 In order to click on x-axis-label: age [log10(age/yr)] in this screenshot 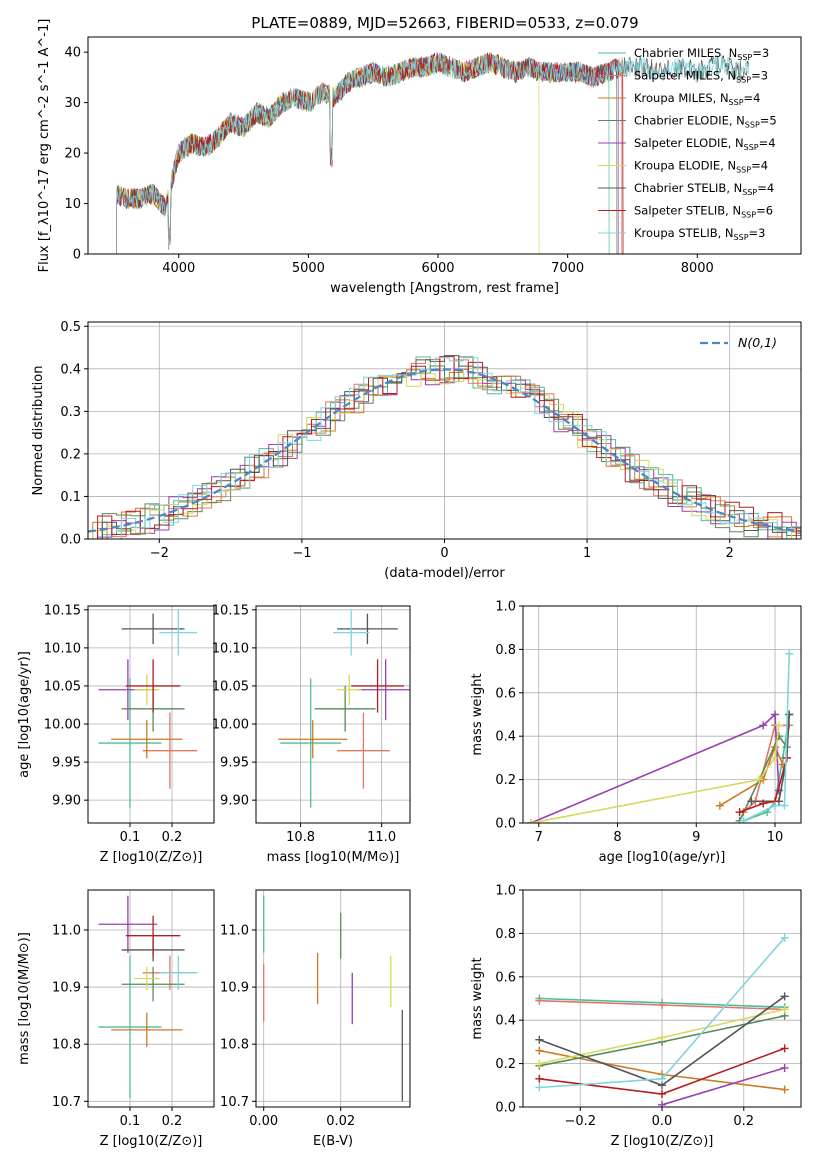, I will do `click(662, 857)`.